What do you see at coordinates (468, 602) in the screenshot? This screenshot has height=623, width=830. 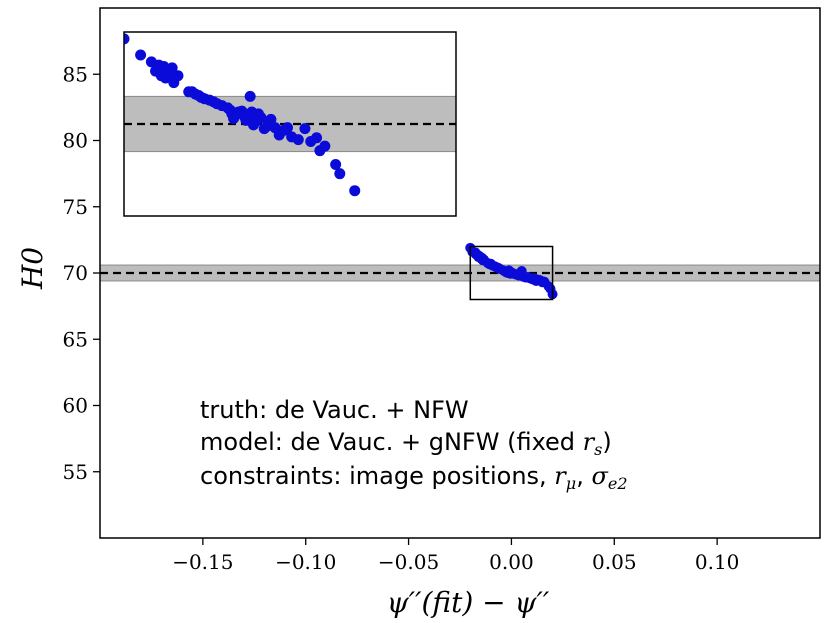 I see `x-axis-title: ψ′′(fit) − ψ′′` at bounding box center [468, 602].